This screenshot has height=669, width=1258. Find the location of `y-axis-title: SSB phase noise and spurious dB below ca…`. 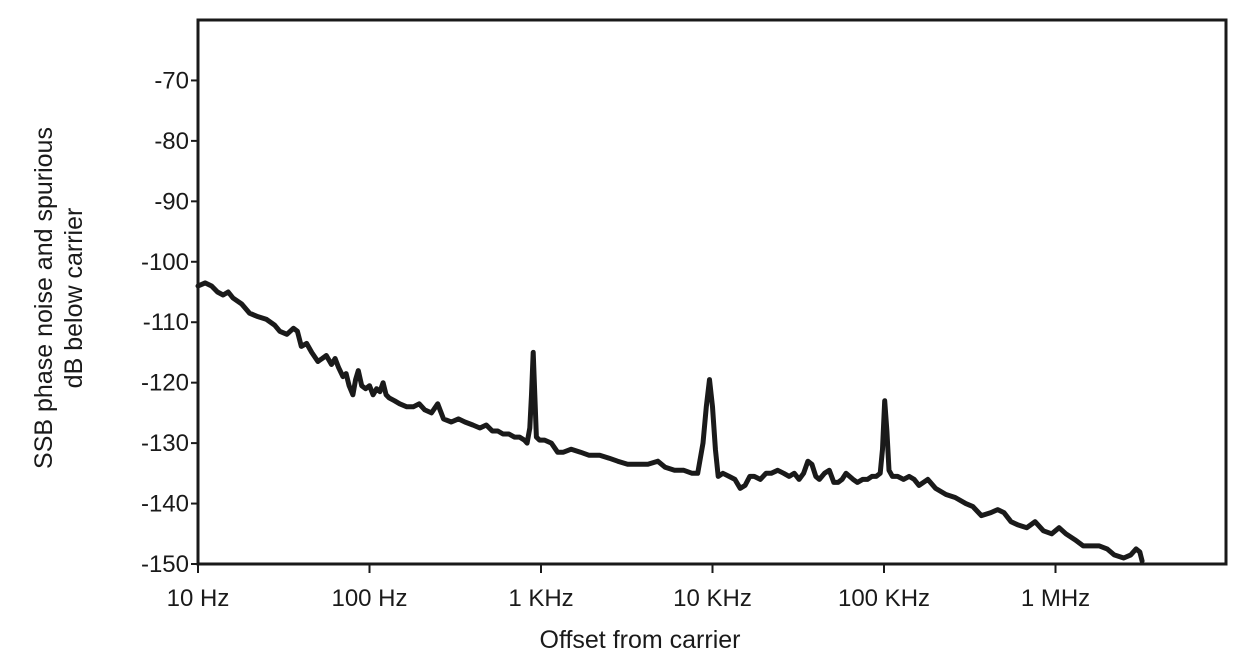

y-axis-title: SSB phase noise and spurious dB below ca… is located at coordinates (59, 298).